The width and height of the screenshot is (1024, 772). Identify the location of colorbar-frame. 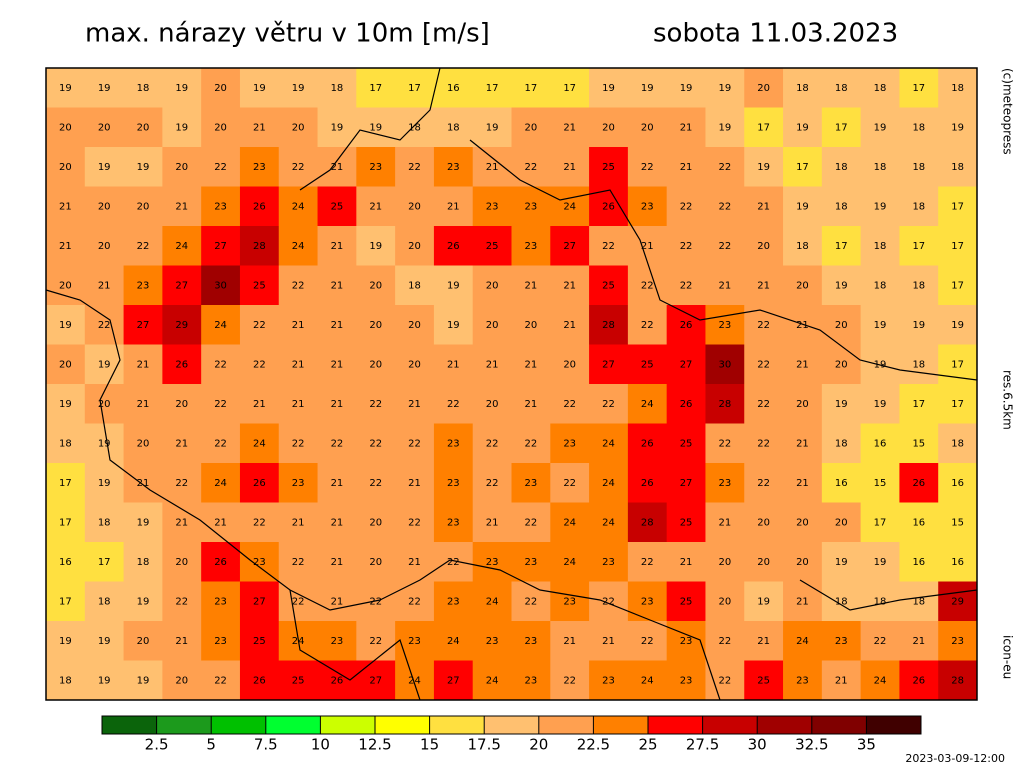
(511, 725).